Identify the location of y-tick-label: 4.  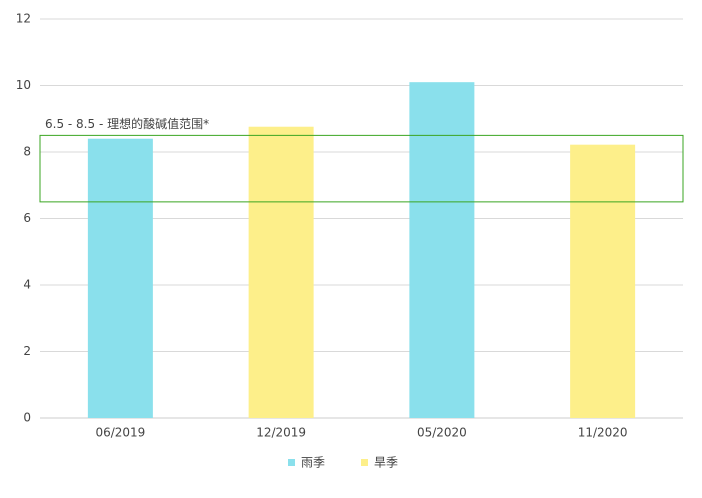
(27, 285).